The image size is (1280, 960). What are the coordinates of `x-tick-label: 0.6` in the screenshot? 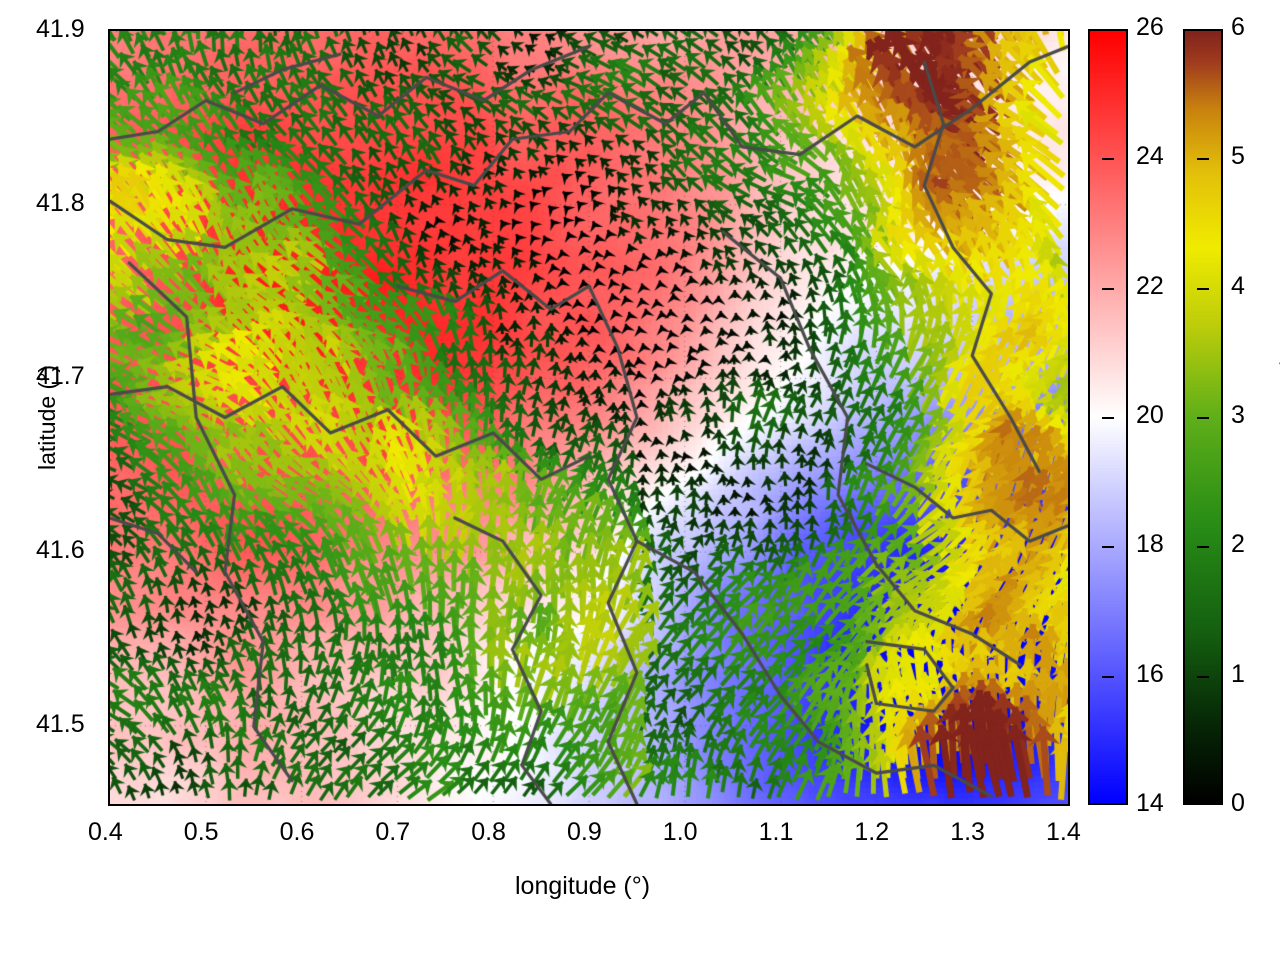 It's located at (297, 832).